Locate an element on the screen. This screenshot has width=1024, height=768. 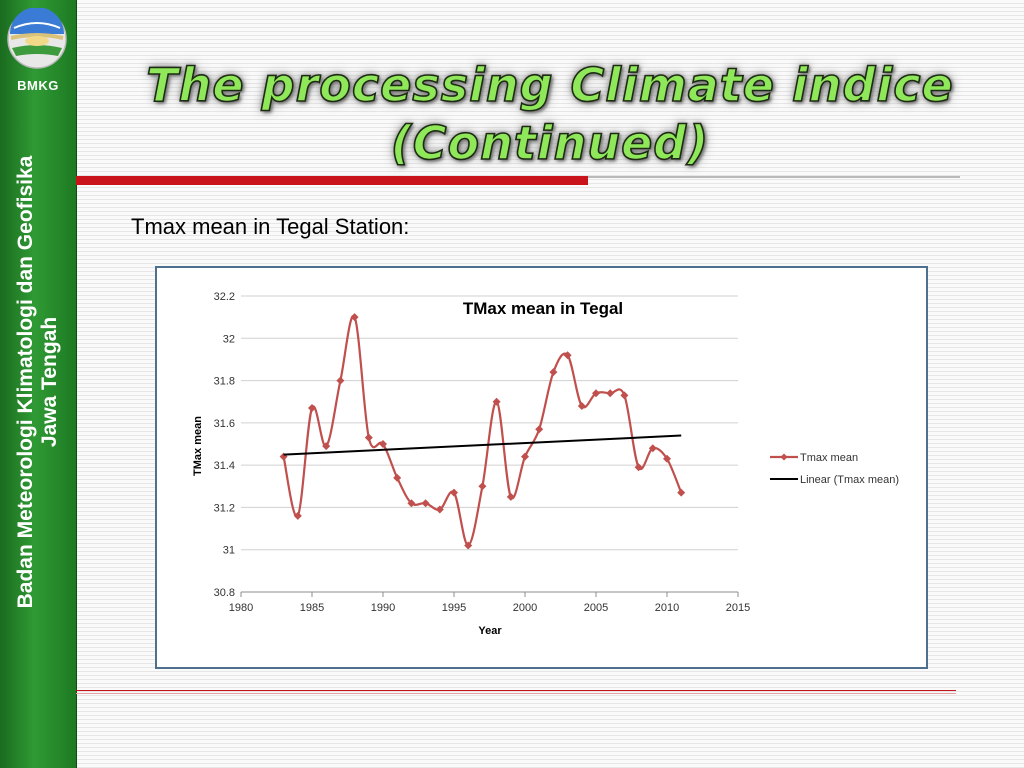
series-line-tmax-mean is located at coordinates (482, 430).